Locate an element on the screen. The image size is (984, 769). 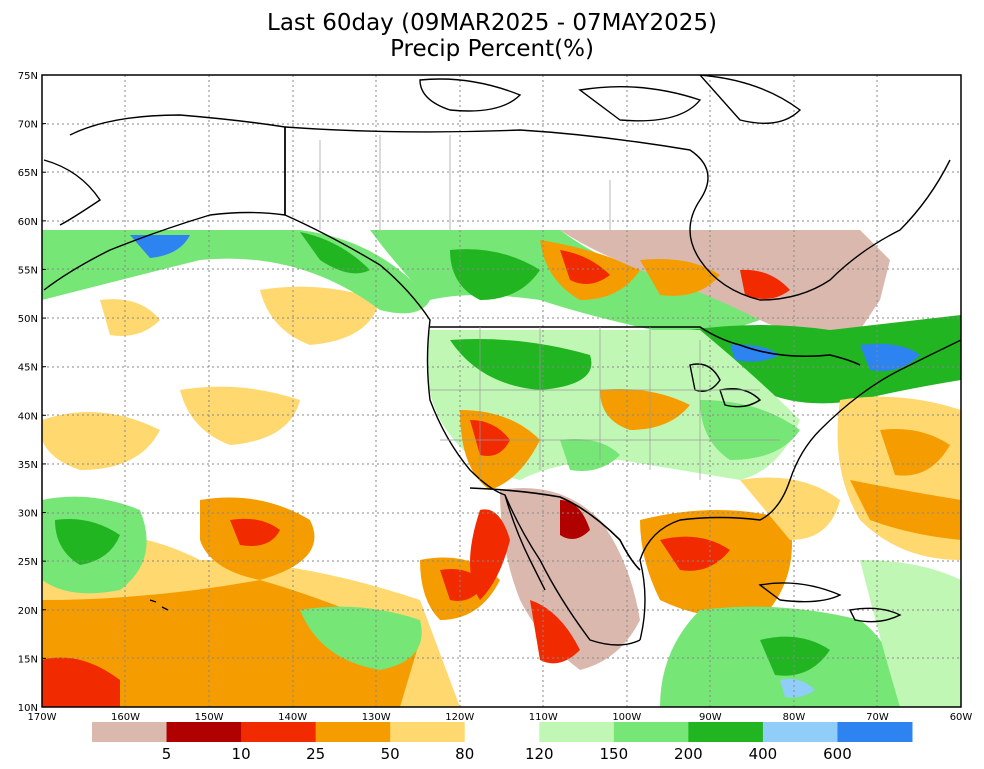
map-subtitle: Precip Percent(%) is located at coordinates (492, 49).